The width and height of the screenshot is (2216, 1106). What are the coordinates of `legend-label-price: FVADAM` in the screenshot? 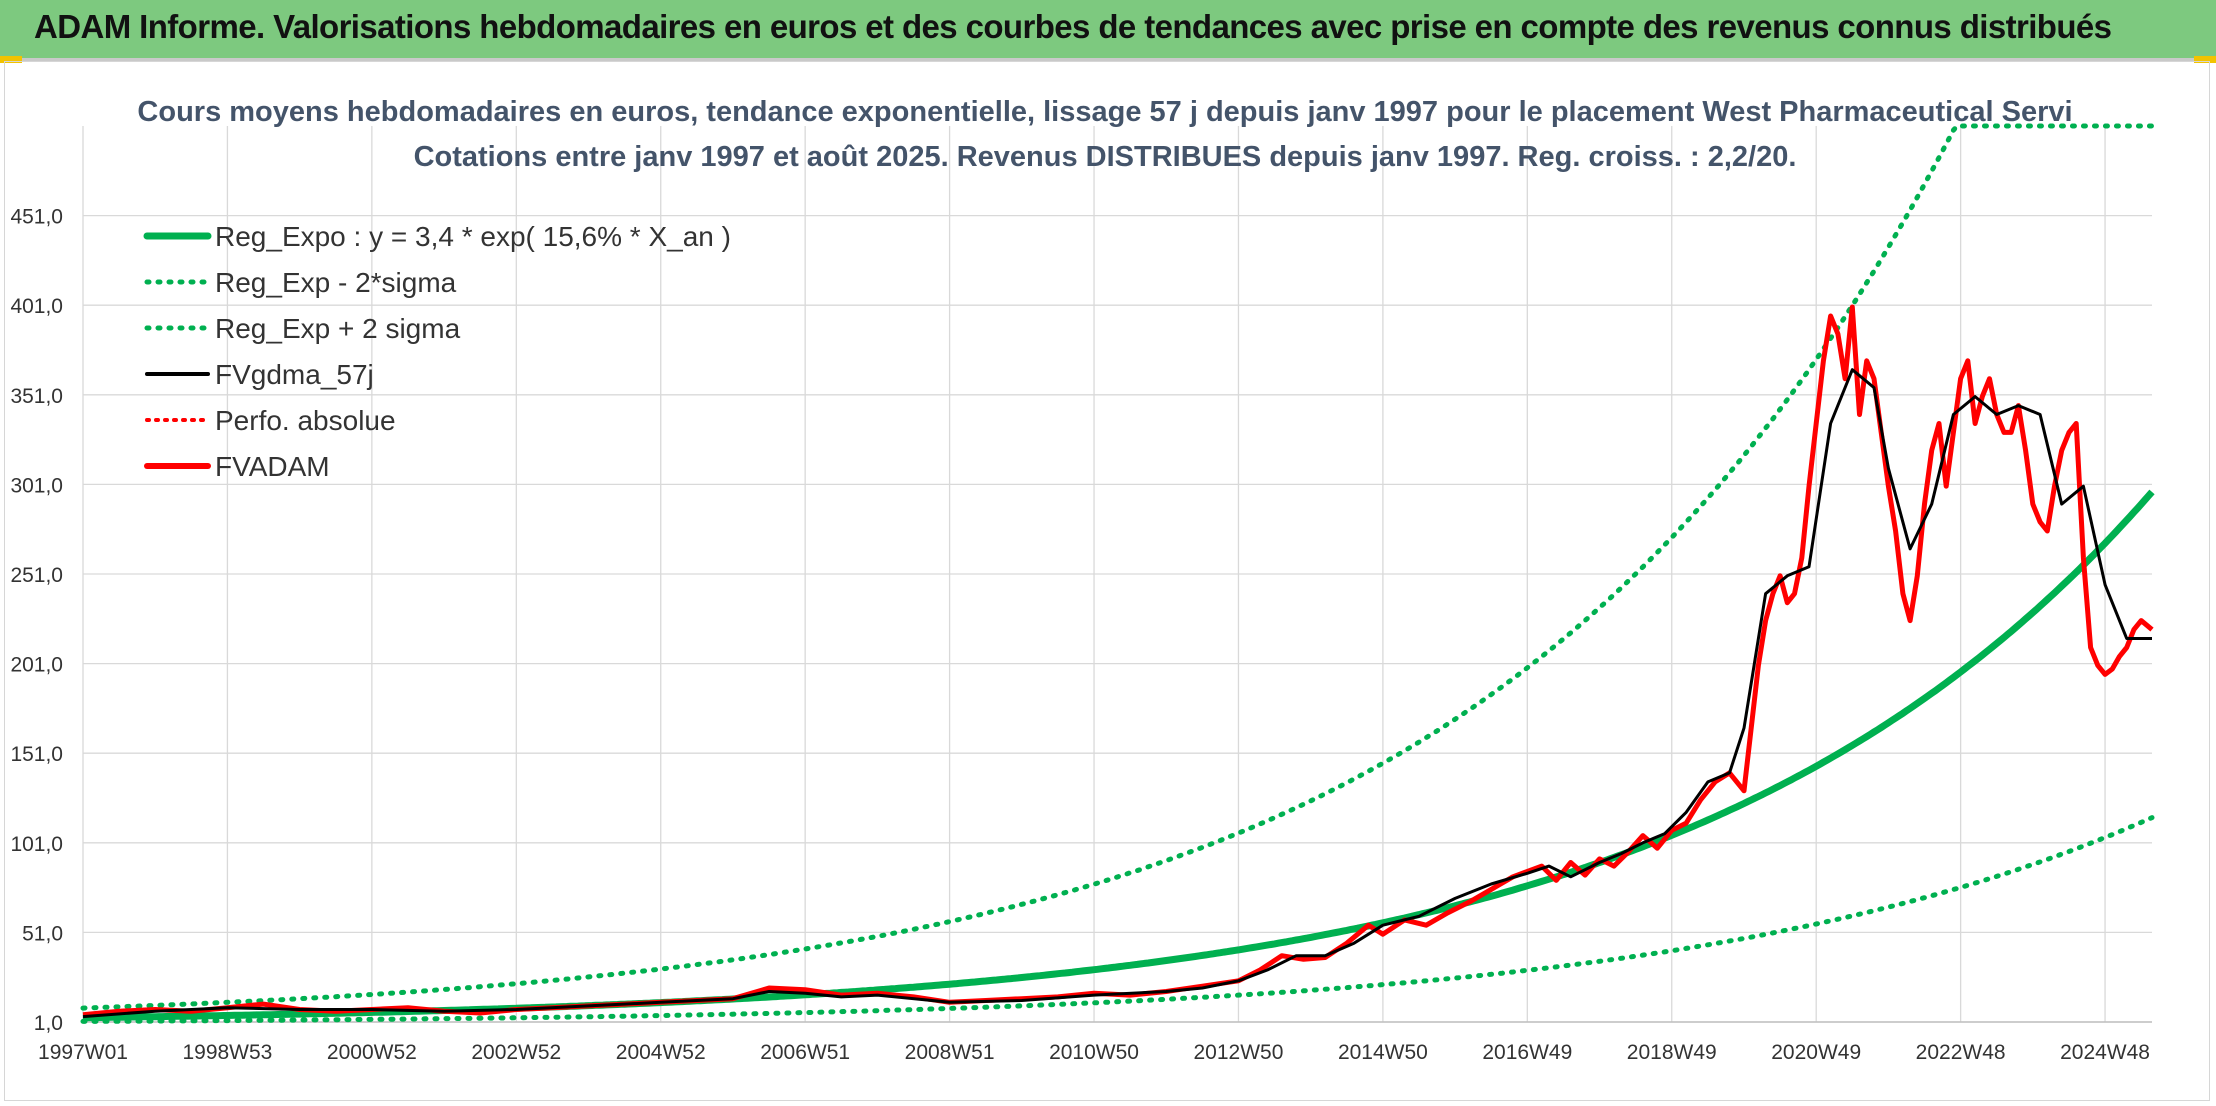 It's located at (272, 466).